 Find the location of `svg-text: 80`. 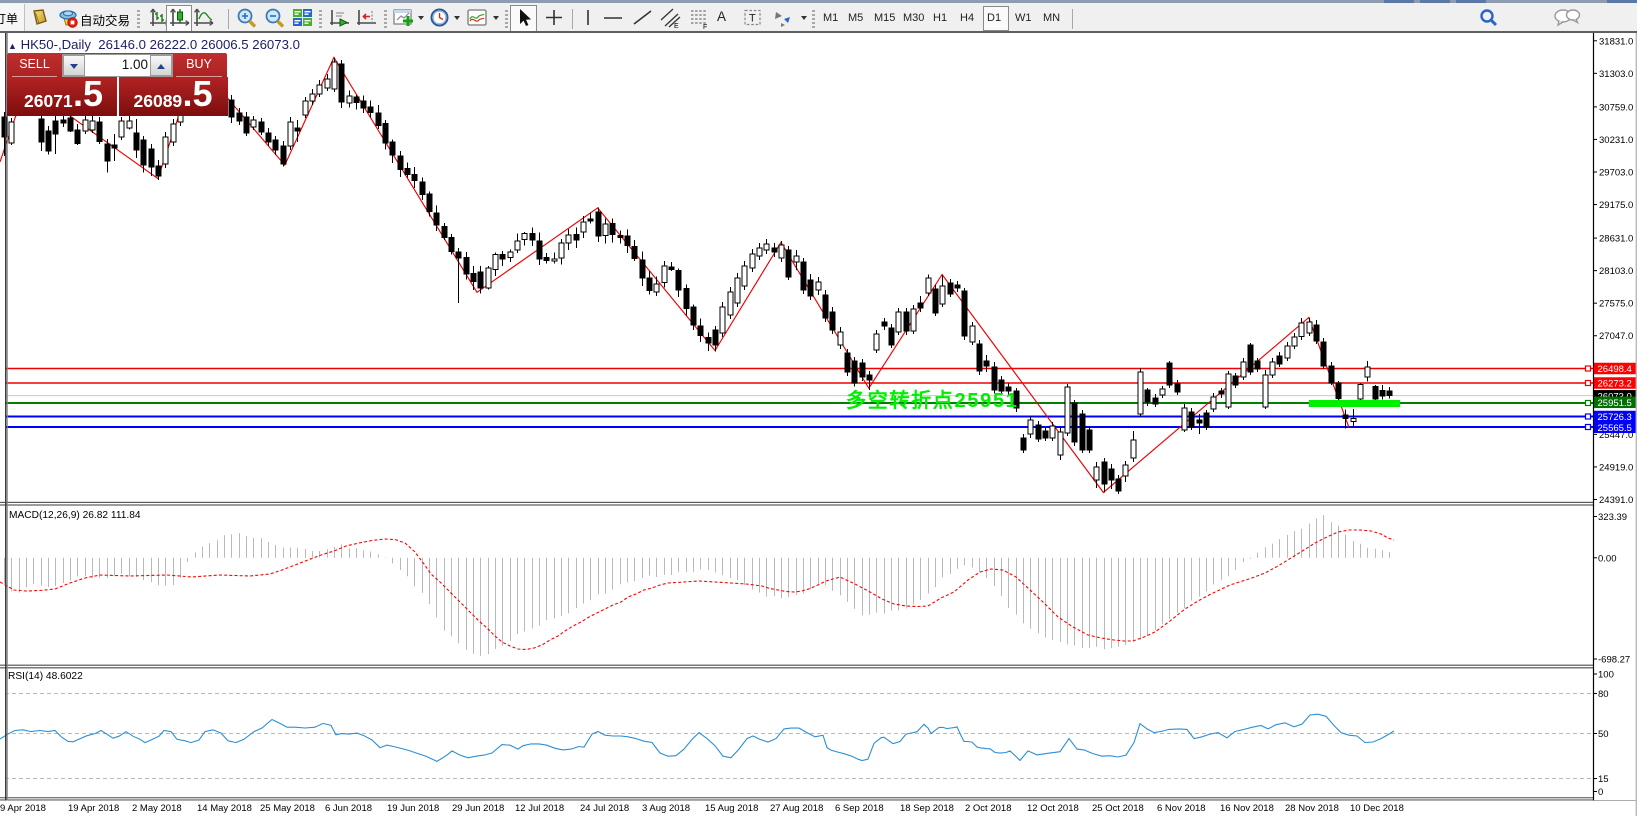

svg-text: 80 is located at coordinates (1603, 694).